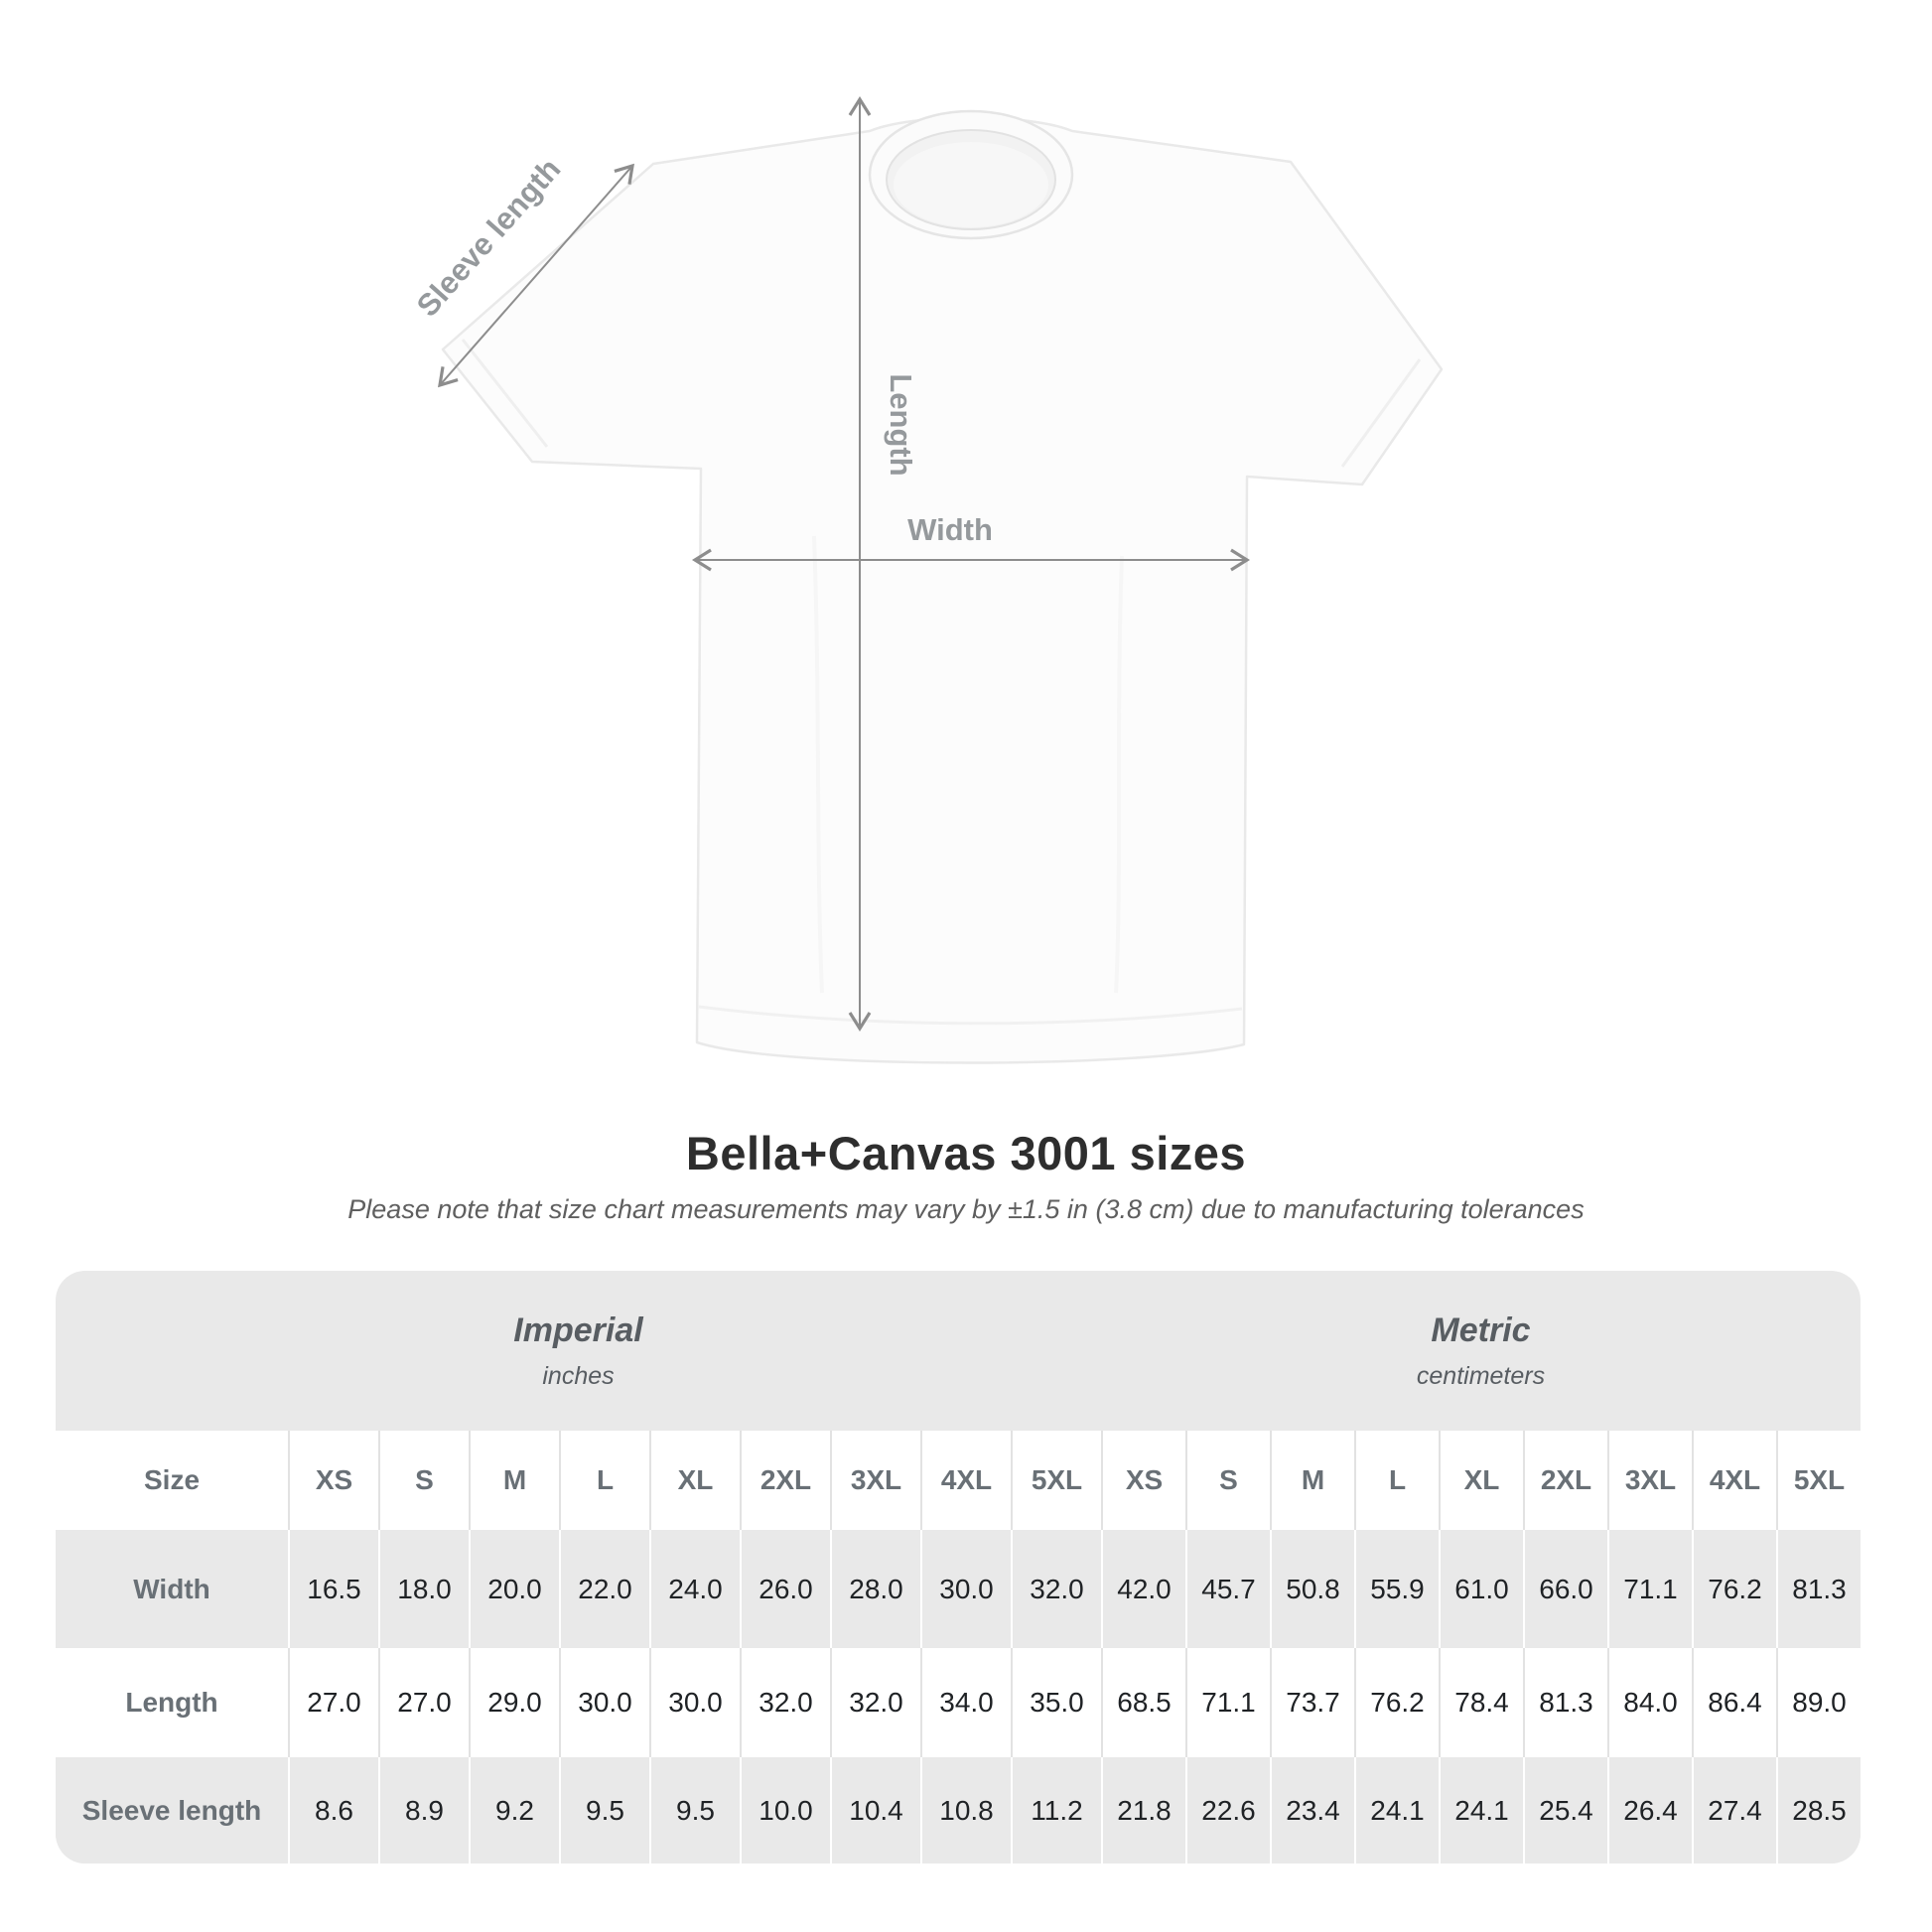 Image resolution: width=1932 pixels, height=1932 pixels. I want to click on value-cell: 61.0, so click(1481, 1589).